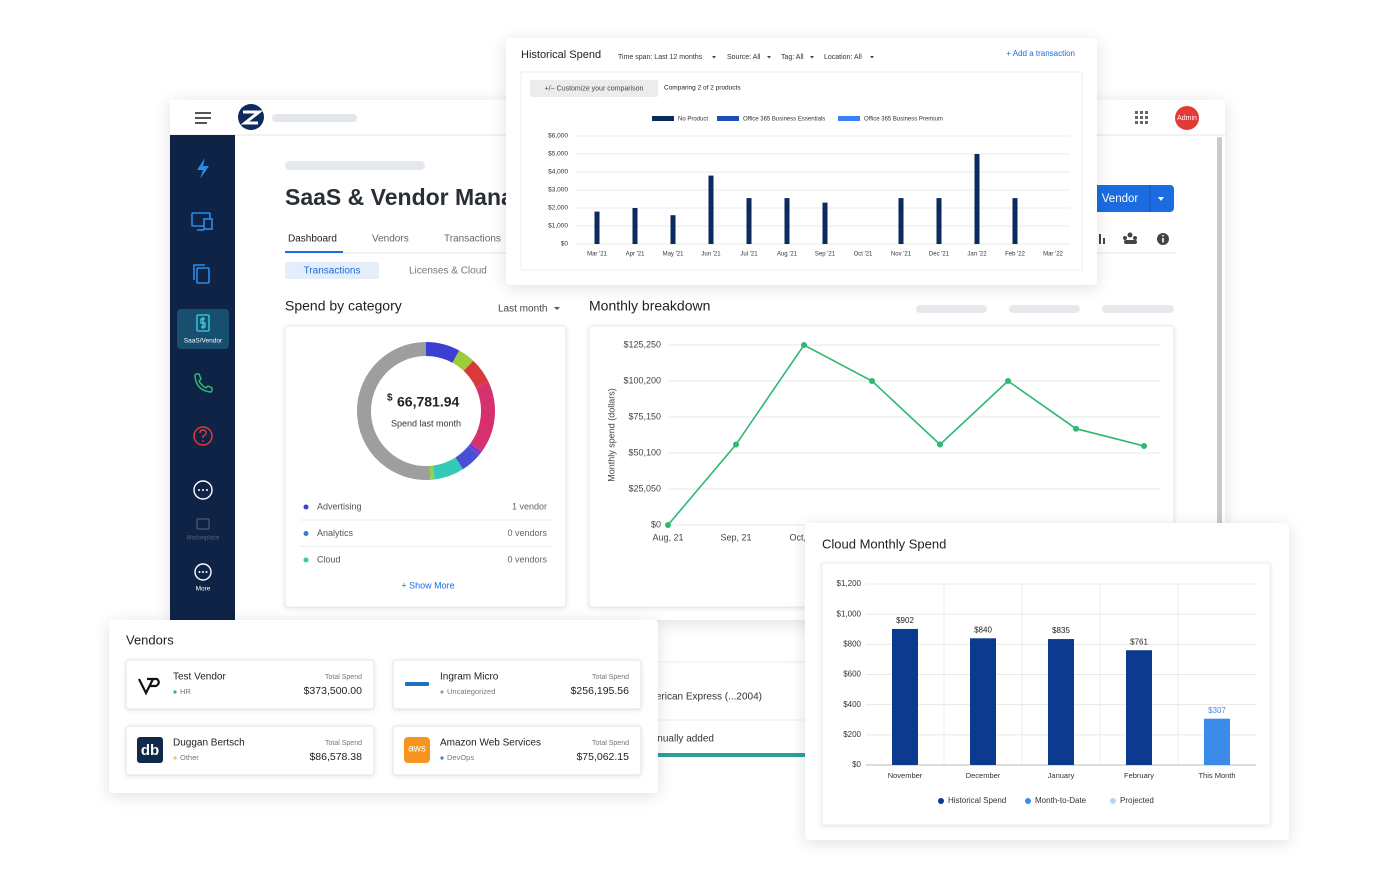 Image resolution: width=1400 pixels, height=896 pixels. Describe the element at coordinates (852, 704) in the screenshot. I see `y-tick-label: $400` at that location.